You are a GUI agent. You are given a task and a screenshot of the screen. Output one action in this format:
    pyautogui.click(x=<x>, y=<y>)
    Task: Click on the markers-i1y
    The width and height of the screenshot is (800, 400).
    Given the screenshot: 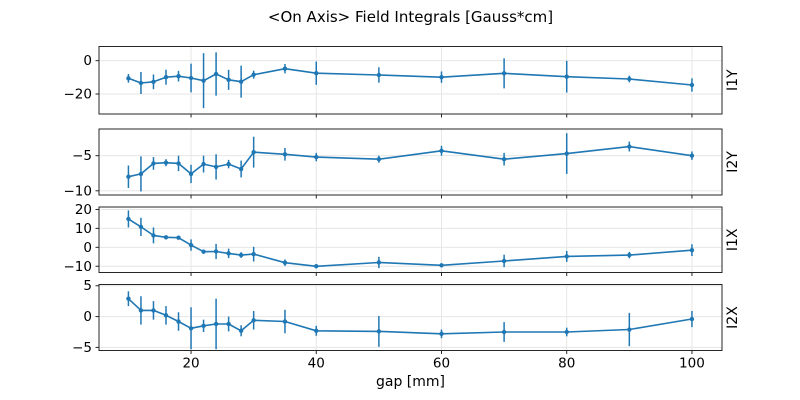 What is the action you would take?
    pyautogui.click(x=410, y=77)
    